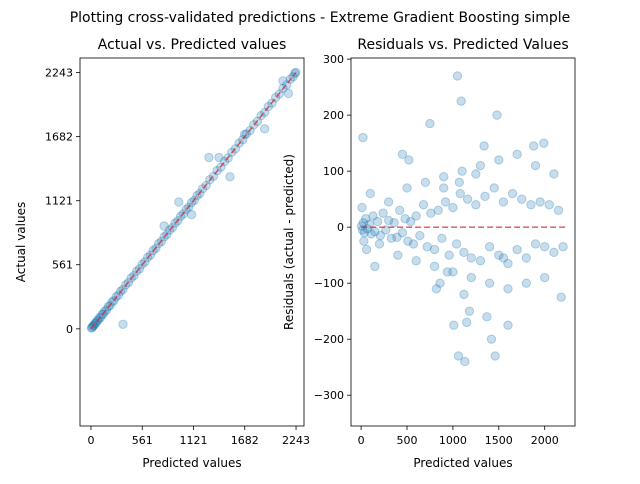  What do you see at coordinates (329, 283) in the screenshot?
I see `y-tick-label: −100` at bounding box center [329, 283].